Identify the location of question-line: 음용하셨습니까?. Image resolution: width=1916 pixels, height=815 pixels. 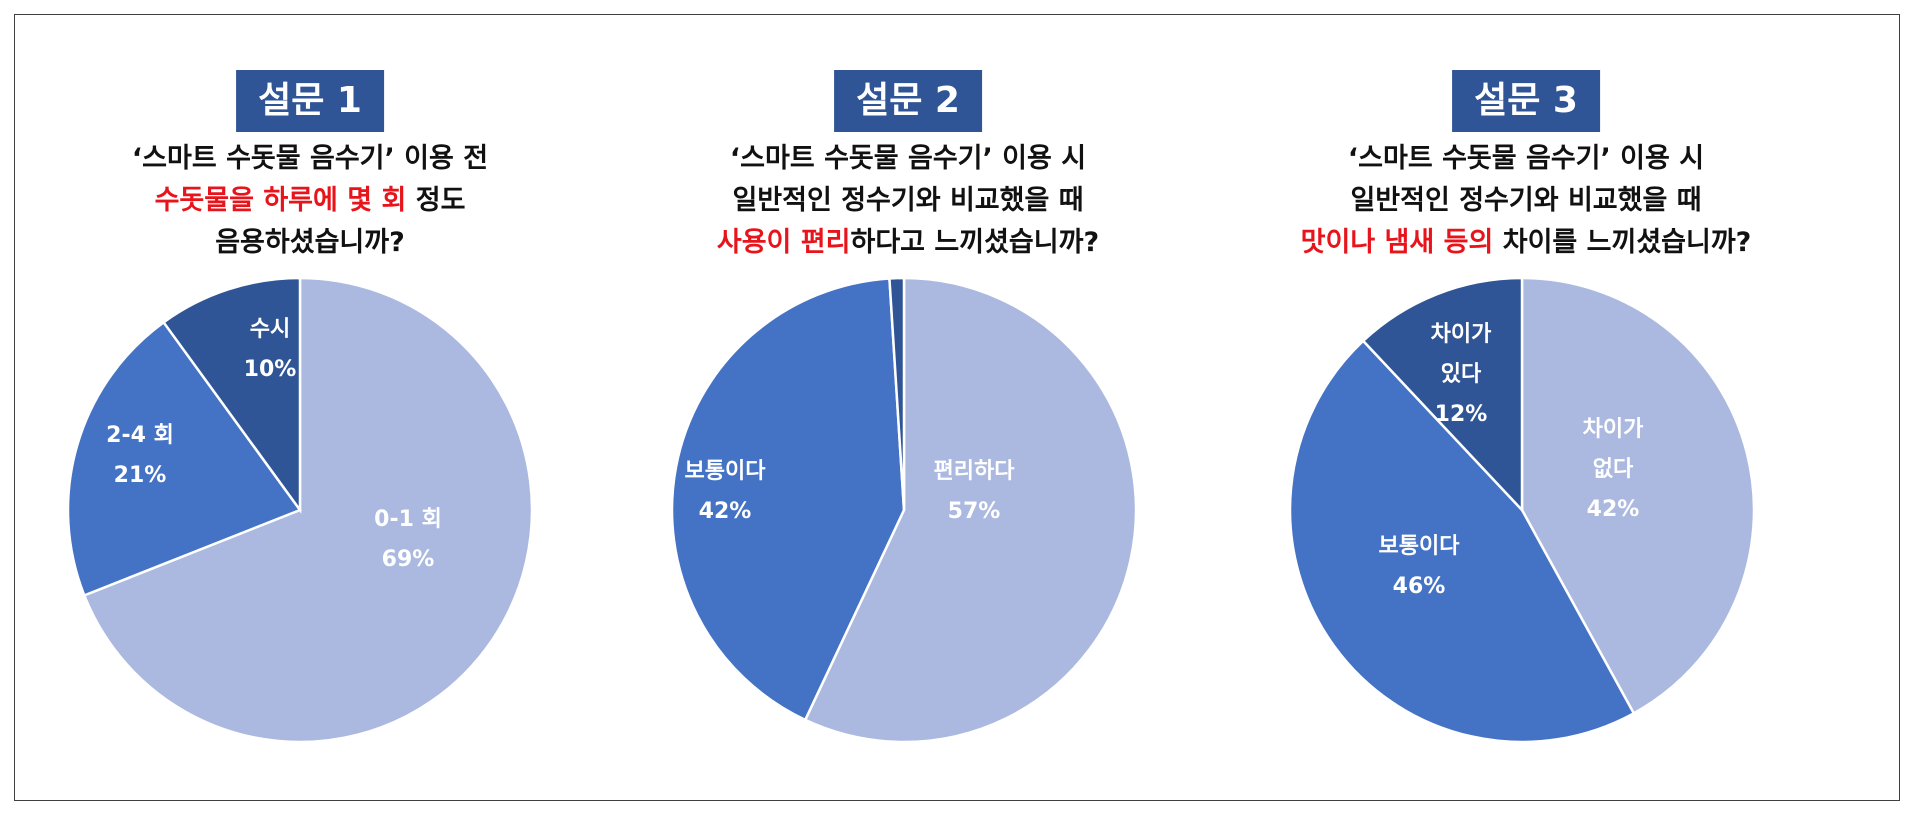
(310, 243).